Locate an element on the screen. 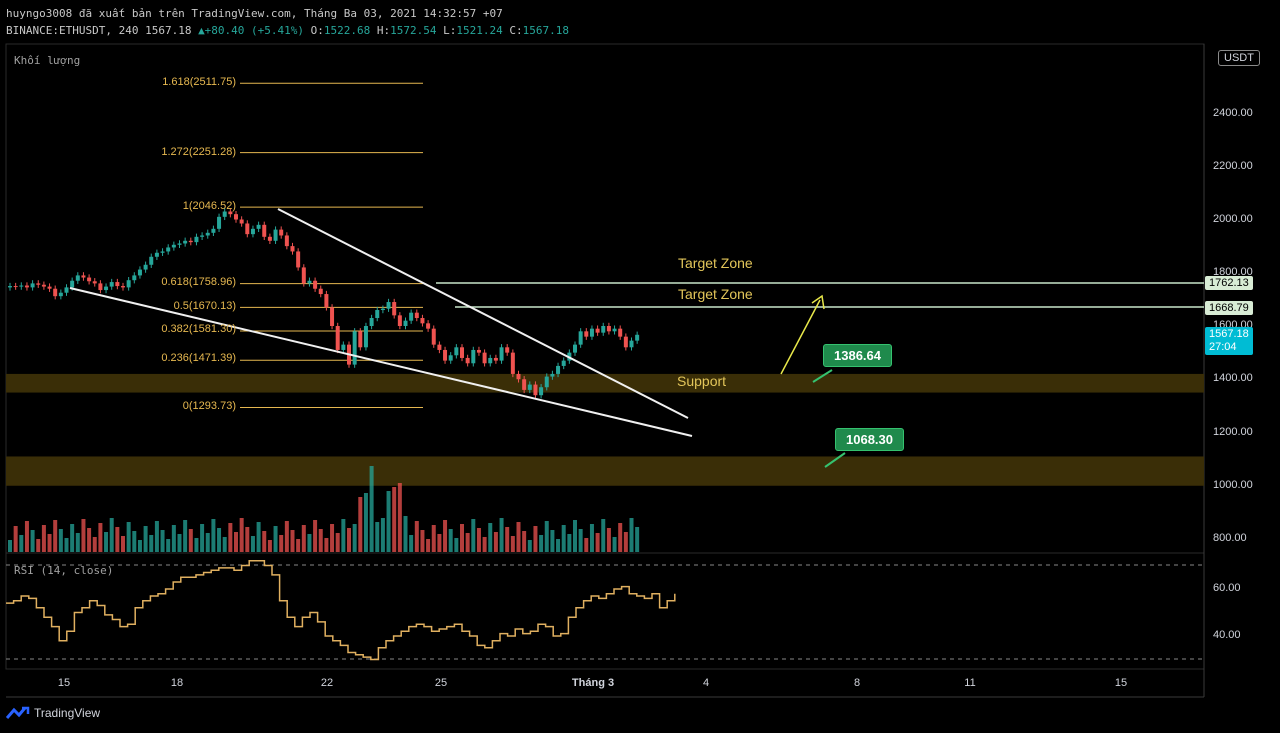 Image resolution: width=1280 pixels, height=733 pixels. level-callout: 1068.30 is located at coordinates (869, 439).